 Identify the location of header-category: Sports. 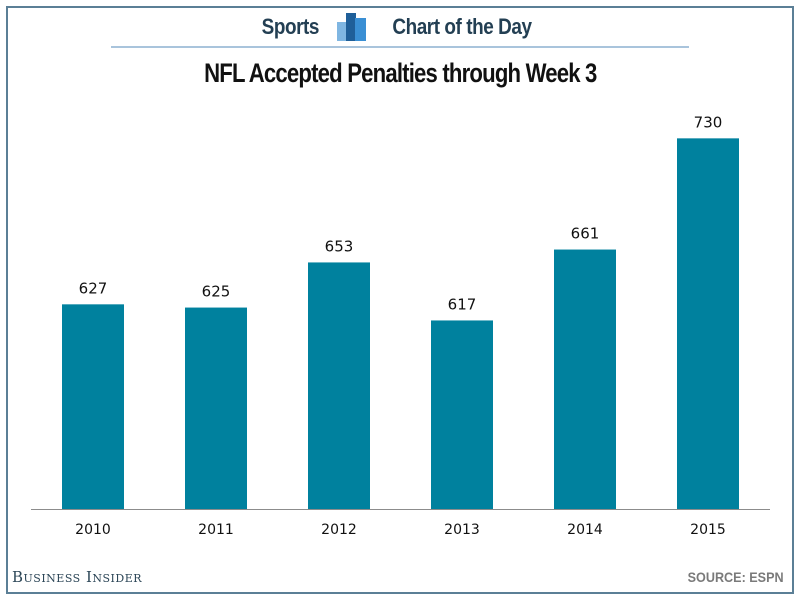
(290, 26).